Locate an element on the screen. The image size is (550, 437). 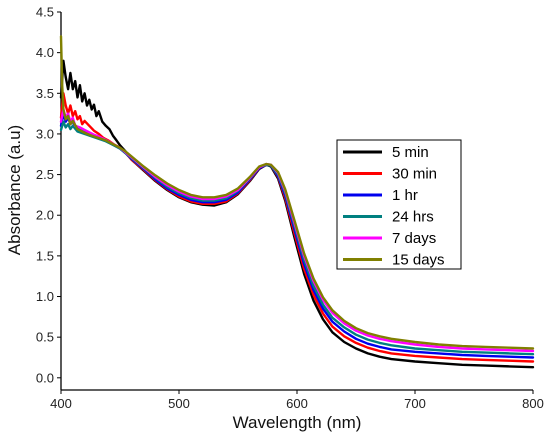
y-tick-label: 4.5 is located at coordinates (45, 12).